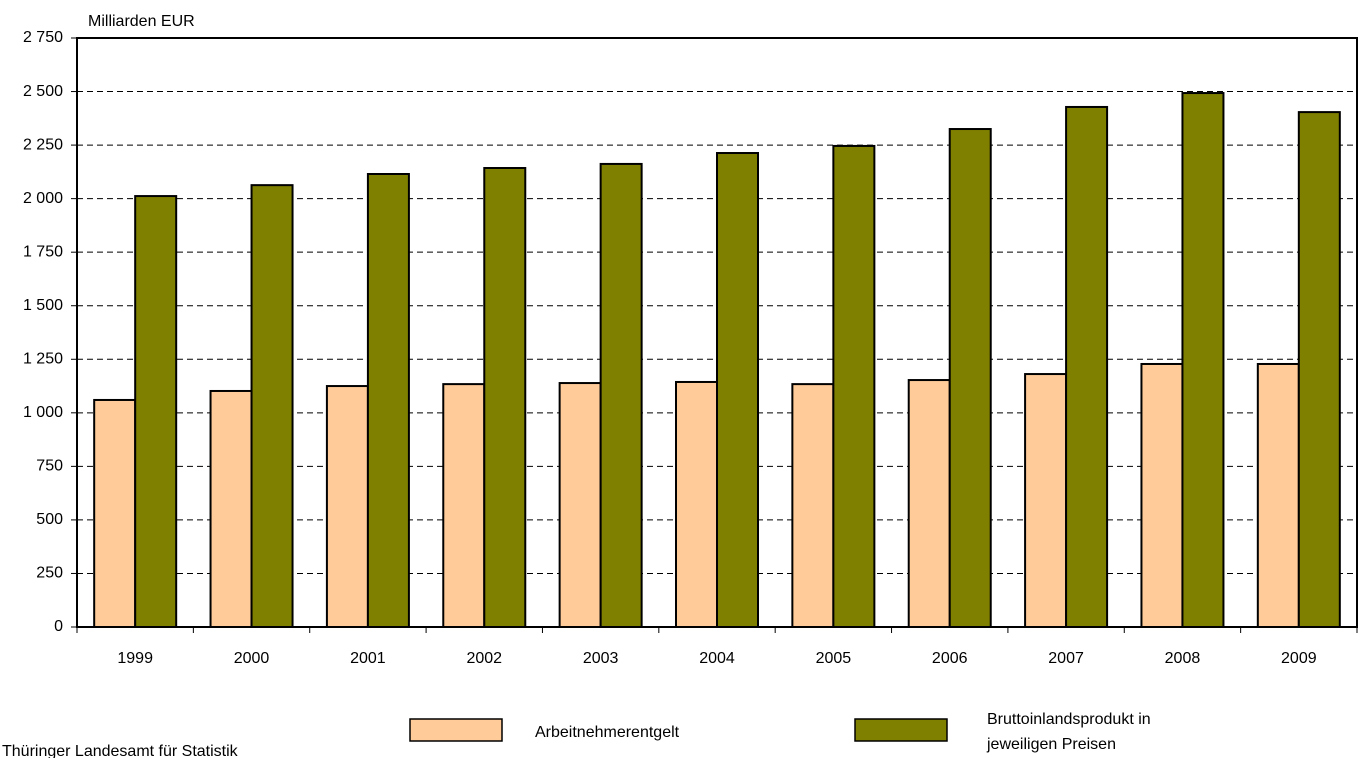  Describe the element at coordinates (43, 37) in the screenshot. I see `y-tick-label: 2 750` at that location.